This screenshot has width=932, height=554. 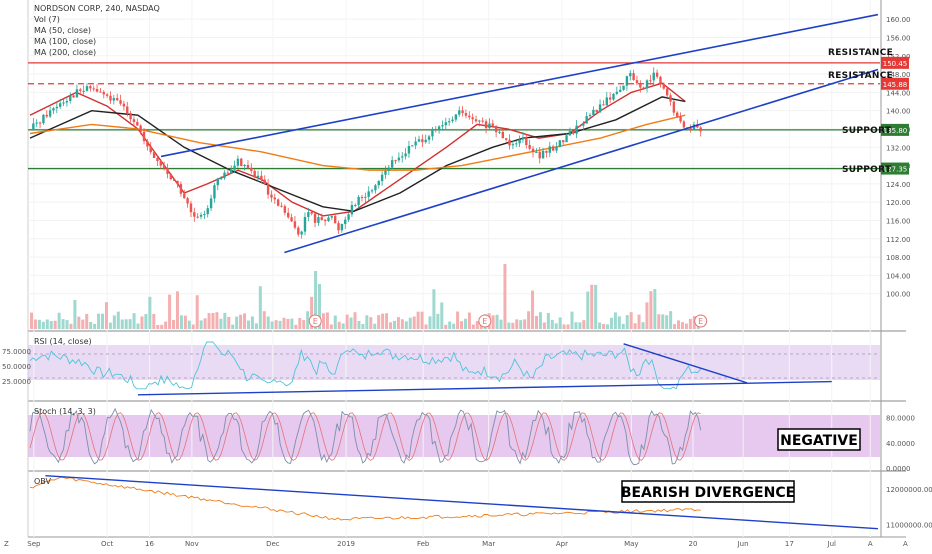 What do you see at coordinates (898, 295) in the screenshot?
I see `price-tick-label: 100.00` at bounding box center [898, 295].